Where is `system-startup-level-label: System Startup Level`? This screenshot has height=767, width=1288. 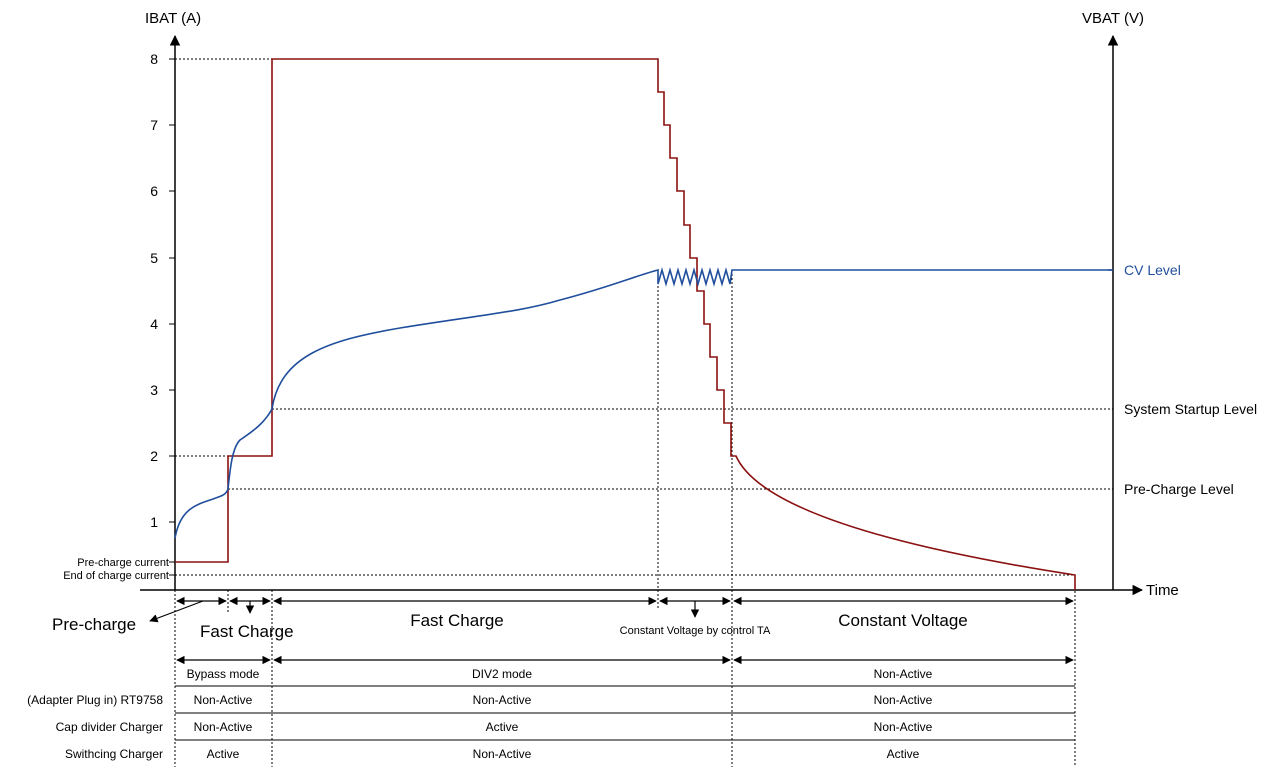
system-startup-level-label: System Startup Level is located at coordinates (1190, 409).